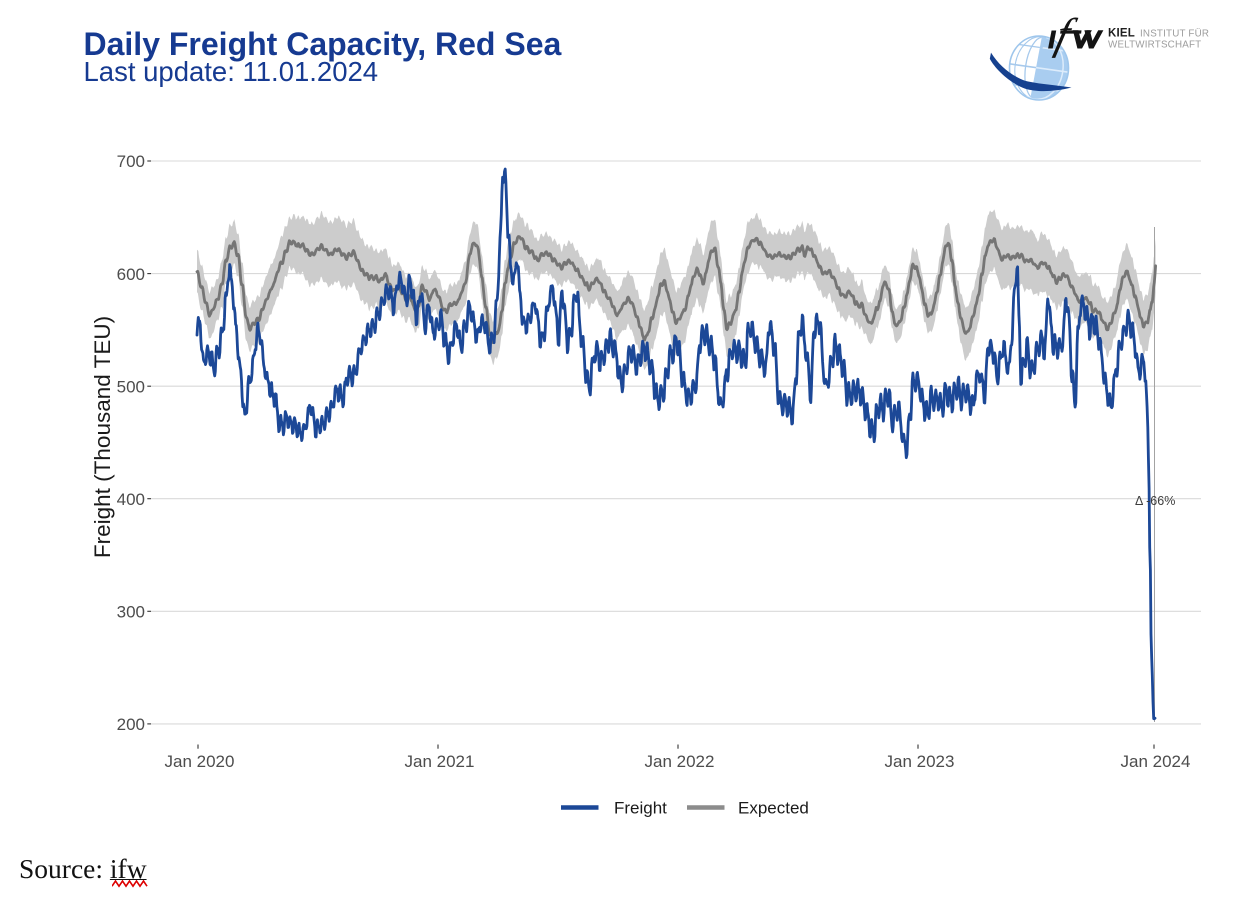 Image resolution: width=1240 pixels, height=898 pixels. What do you see at coordinates (1121, 34) in the screenshot?
I see `svg-text: KIEL` at bounding box center [1121, 34].